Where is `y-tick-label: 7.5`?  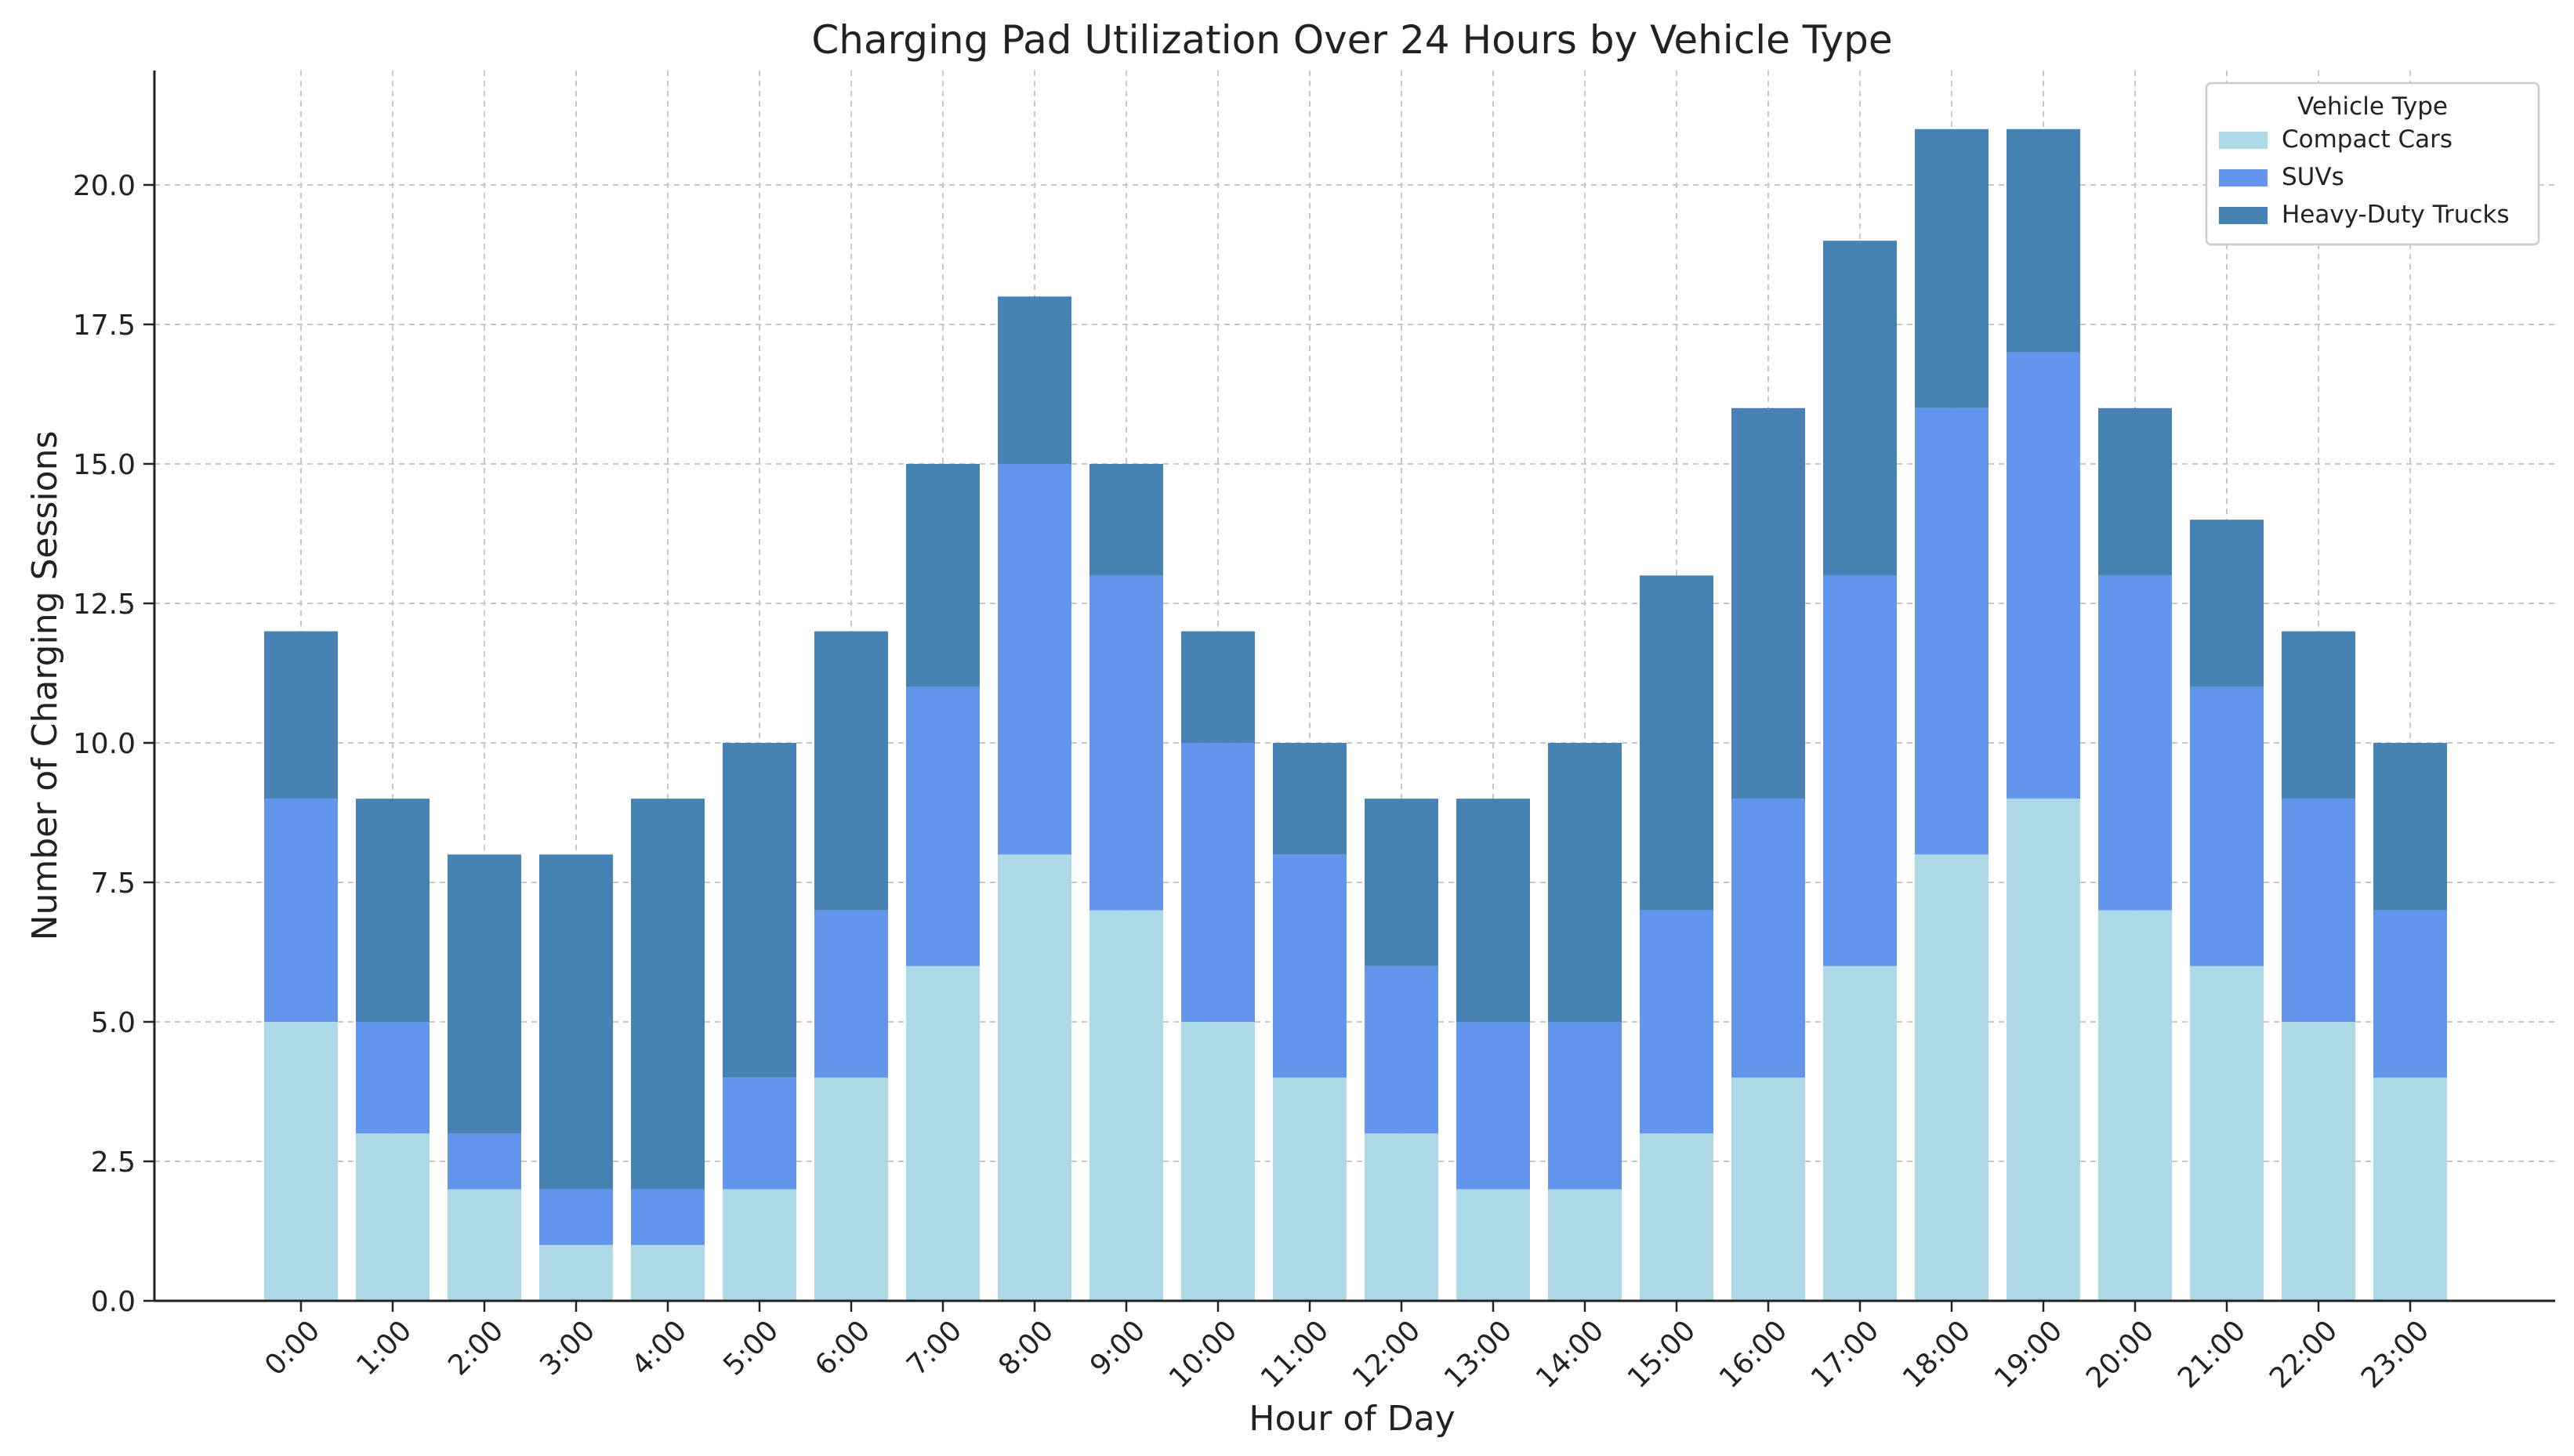
y-tick-label: 7.5 is located at coordinates (113, 883).